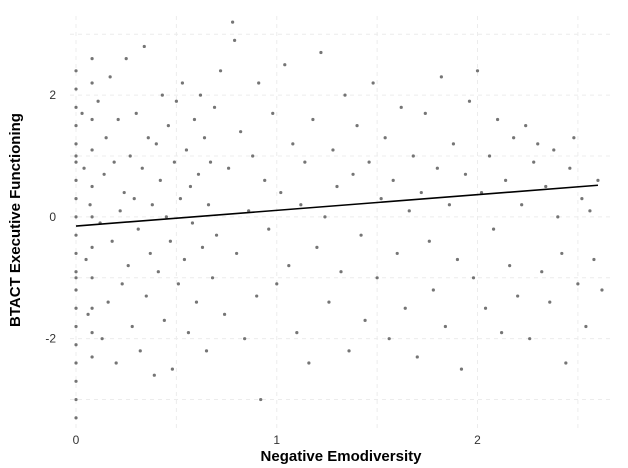 The width and height of the screenshot is (628, 468). What do you see at coordinates (52, 217) in the screenshot?
I see `y-tick-label: 0` at bounding box center [52, 217].